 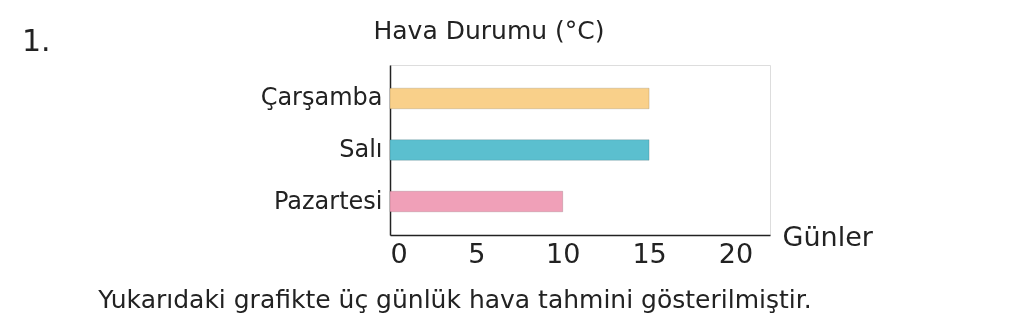 I want to click on y-tick-label: Pazartesi, so click(x=328, y=200).